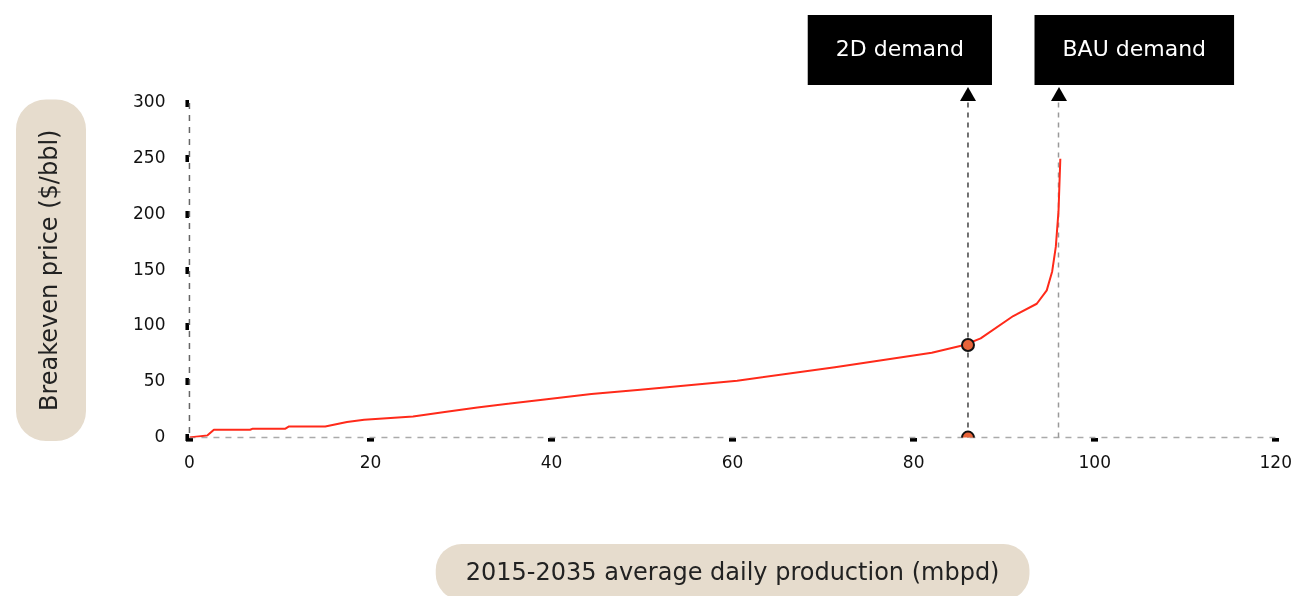 This screenshot has width=1312, height=604. What do you see at coordinates (189, 462) in the screenshot?
I see `x-tick-label: 0` at bounding box center [189, 462].